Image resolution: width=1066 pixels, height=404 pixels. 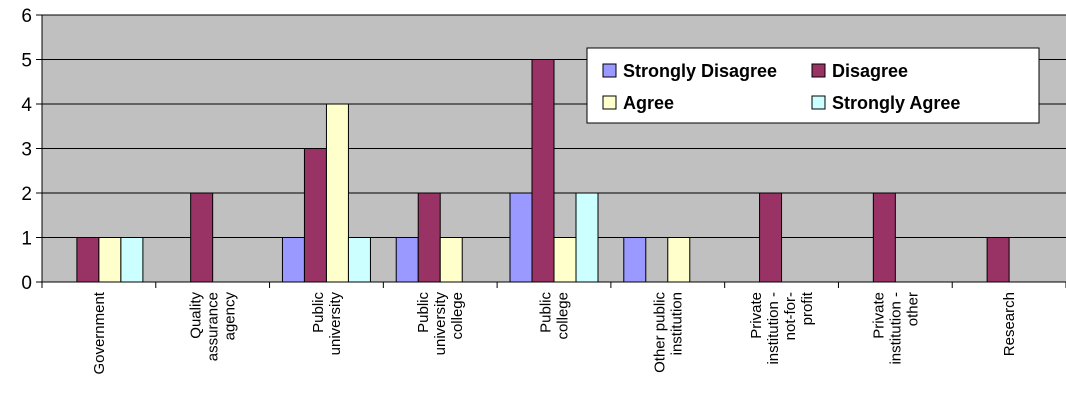 I want to click on legend-label: Strongly Disagree, so click(x=700, y=71).